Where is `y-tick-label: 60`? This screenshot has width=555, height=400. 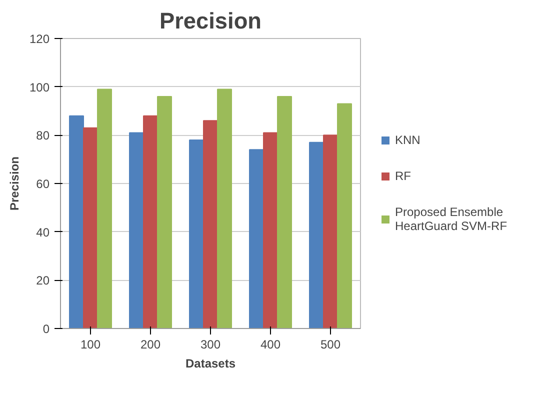 y-tick-label: 60 is located at coordinates (43, 184).